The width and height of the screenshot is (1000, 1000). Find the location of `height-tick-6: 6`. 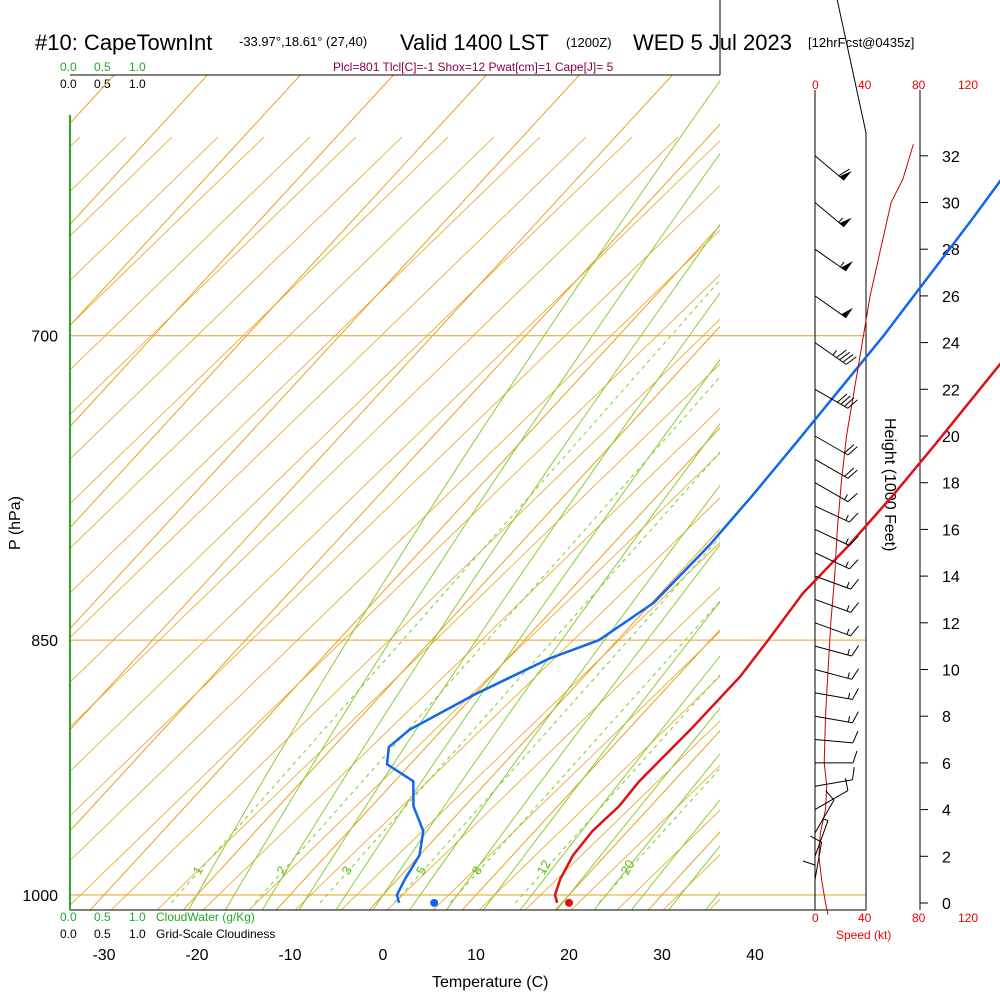

height-tick-6: 6 is located at coordinates (946, 764).